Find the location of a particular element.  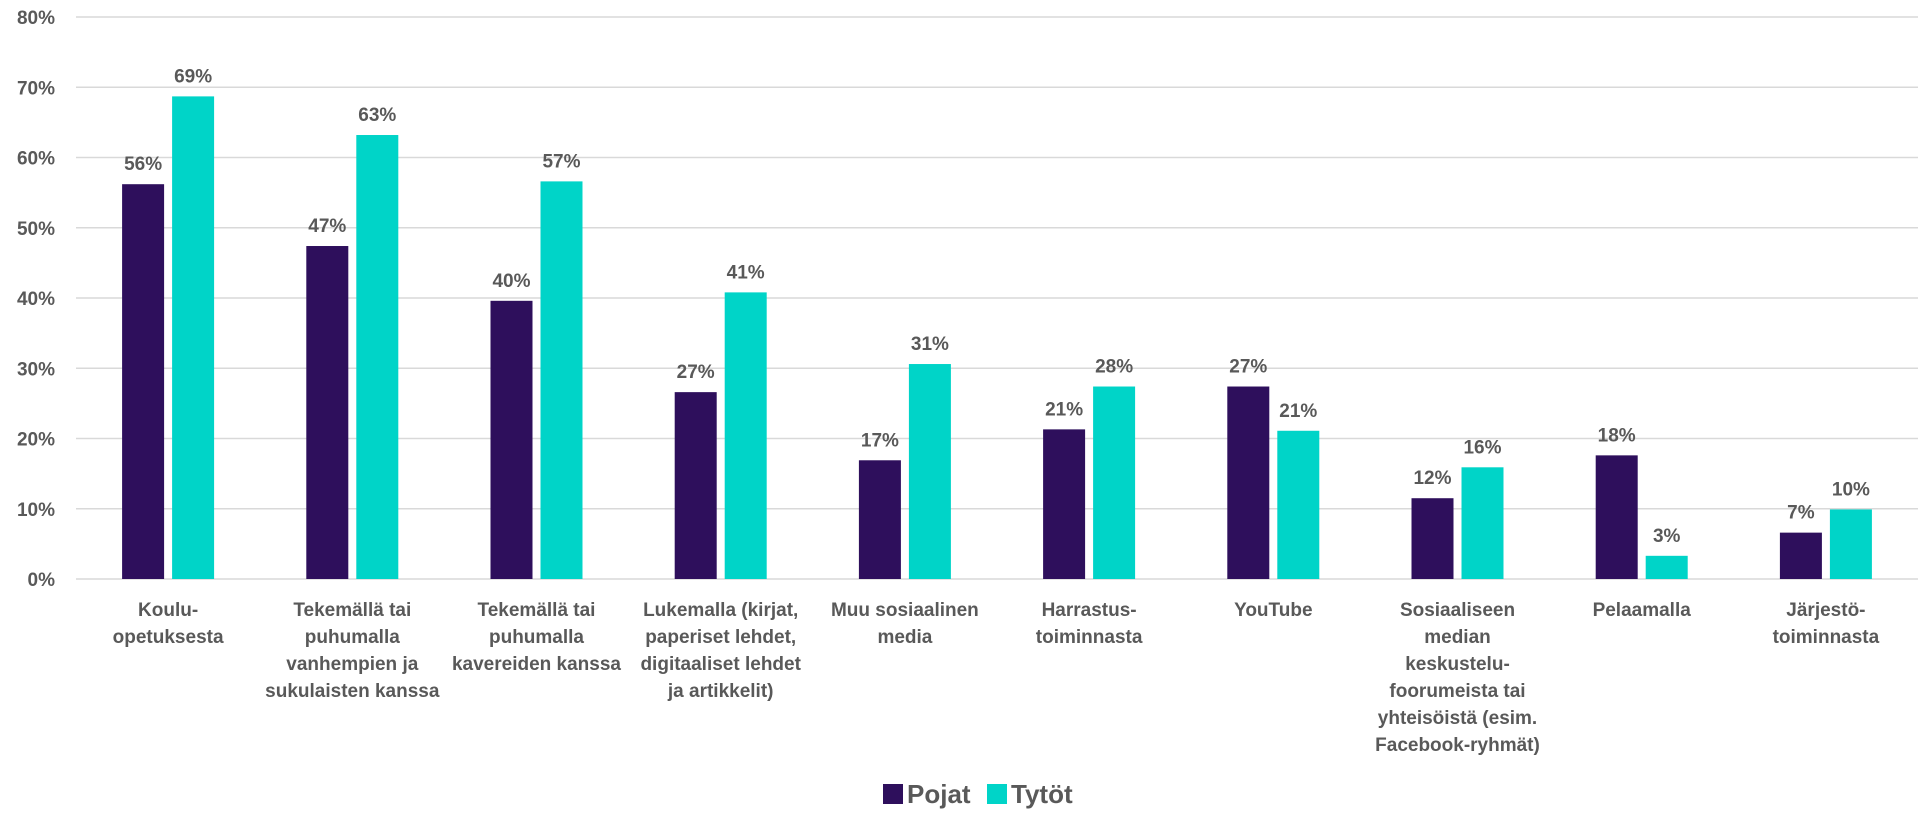

data-label: 7% is located at coordinates (1801, 513).